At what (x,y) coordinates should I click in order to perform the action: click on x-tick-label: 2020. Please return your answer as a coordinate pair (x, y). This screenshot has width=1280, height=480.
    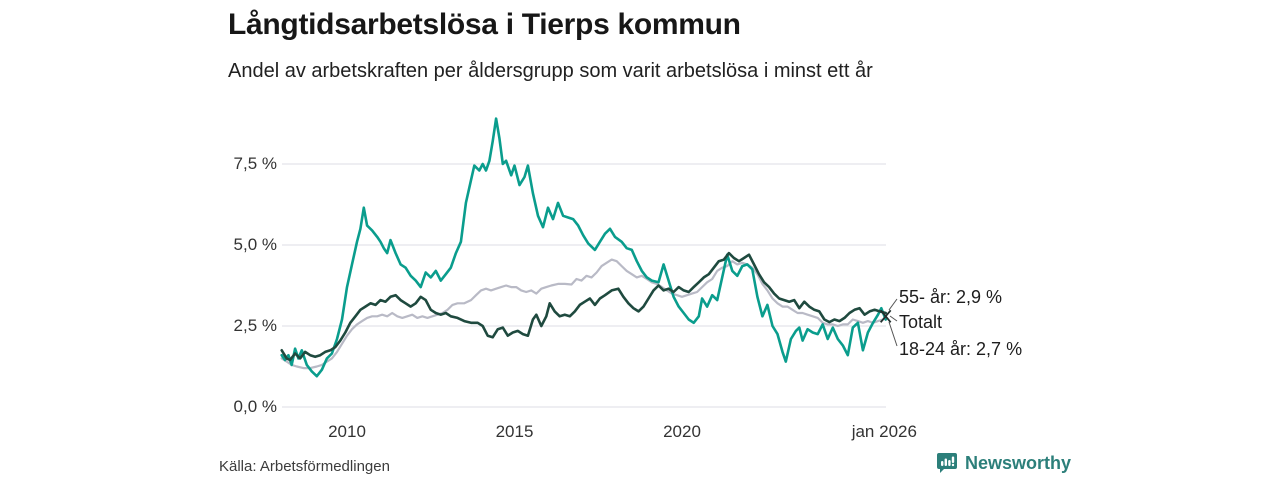
    Looking at the image, I should click on (682, 431).